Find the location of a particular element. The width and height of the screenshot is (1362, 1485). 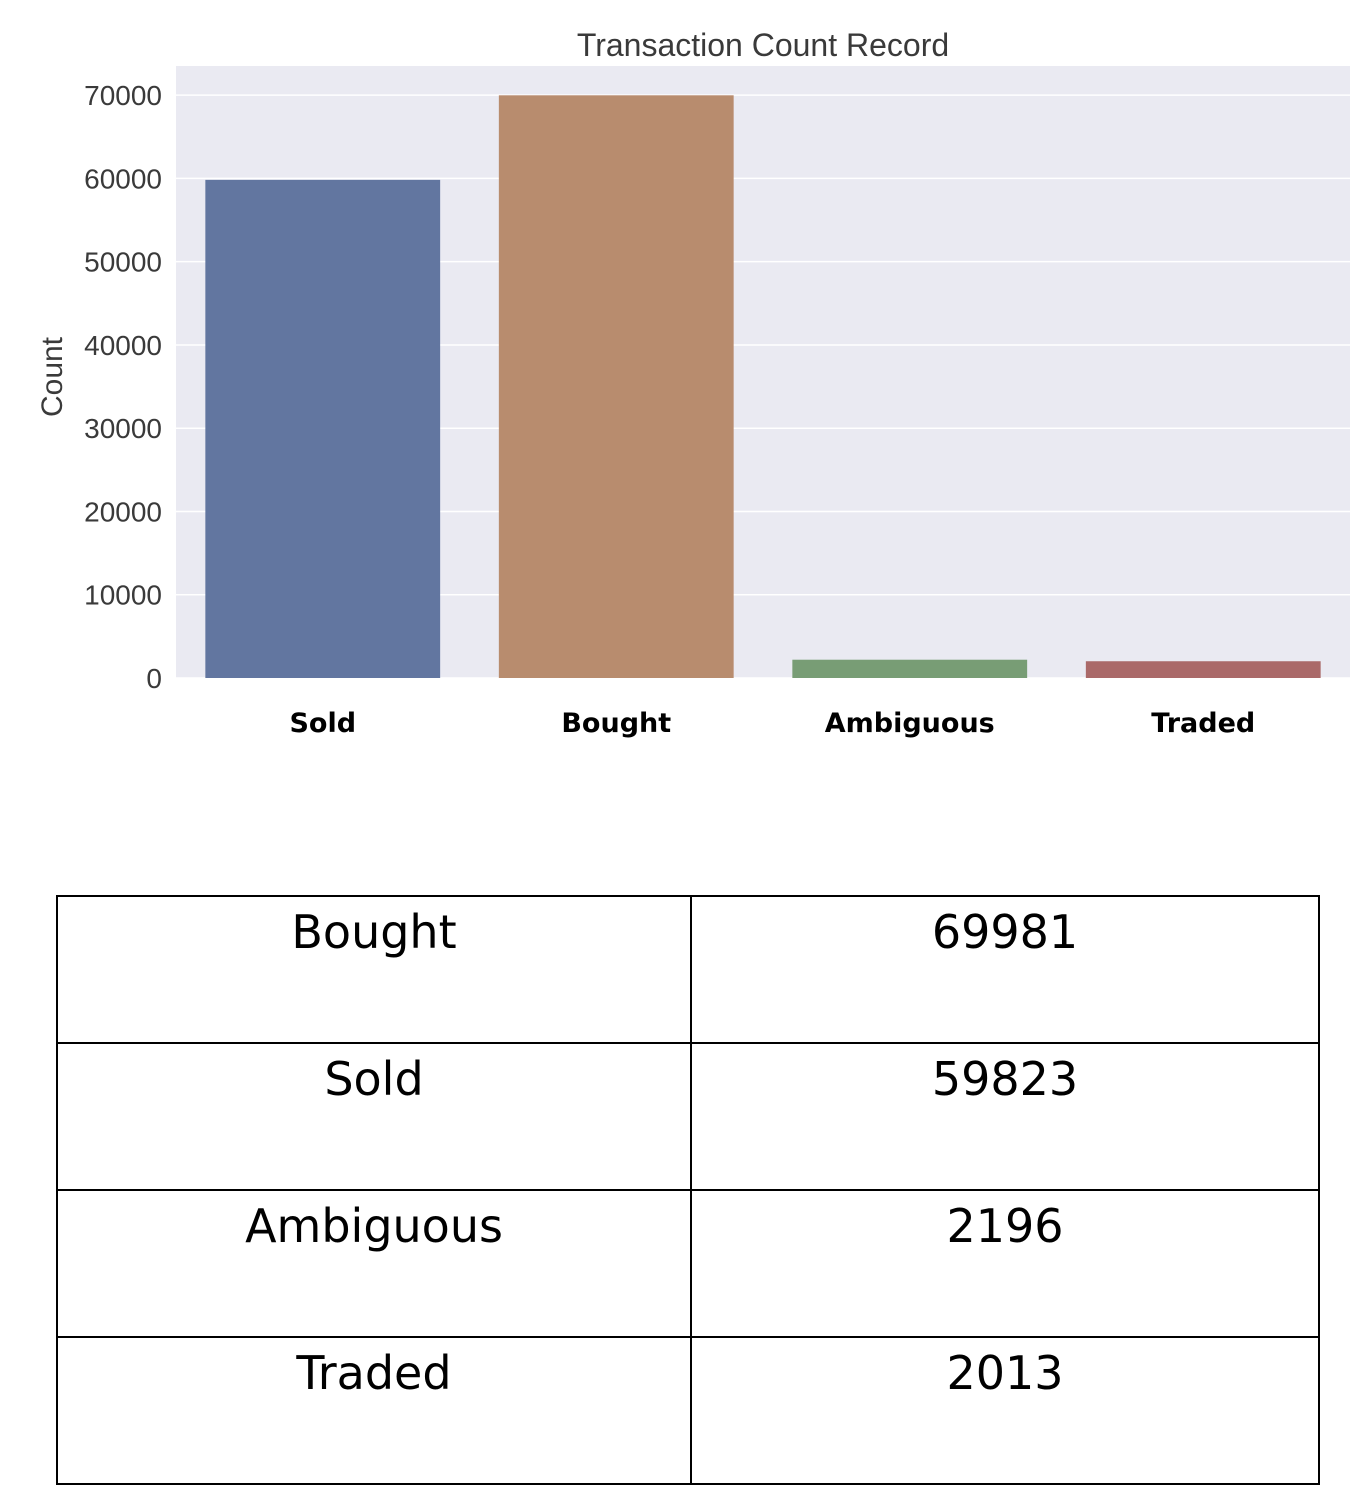

x-tick-label: Bought is located at coordinates (616, 723).